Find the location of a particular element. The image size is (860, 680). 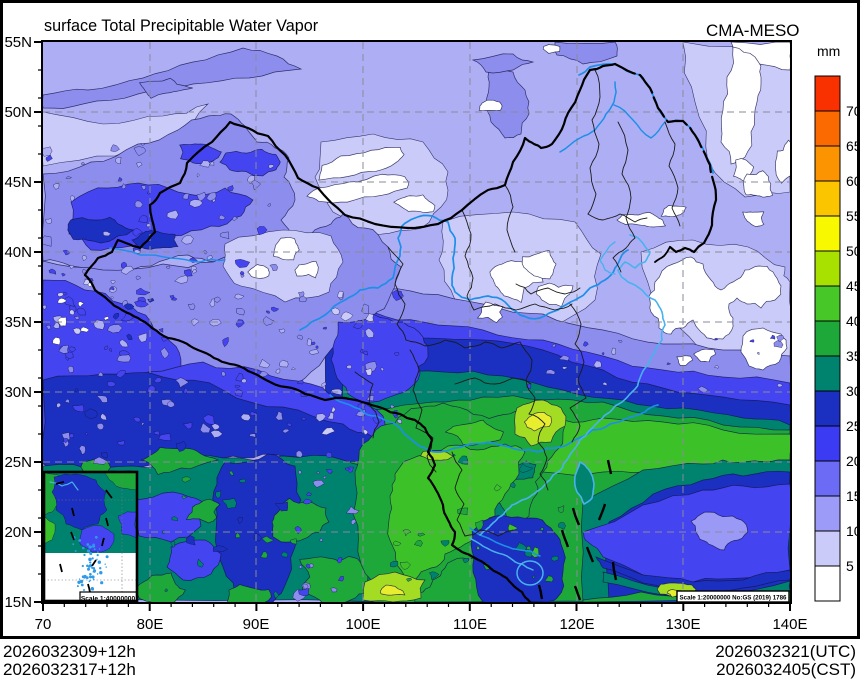

svg-text: 5 is located at coordinates (850, 566).